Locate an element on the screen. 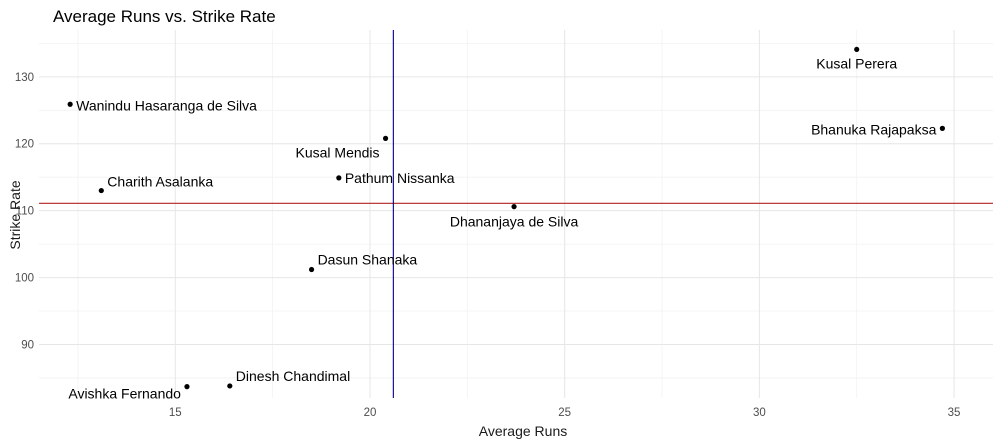  x-tick-label: 15 is located at coordinates (175, 413).